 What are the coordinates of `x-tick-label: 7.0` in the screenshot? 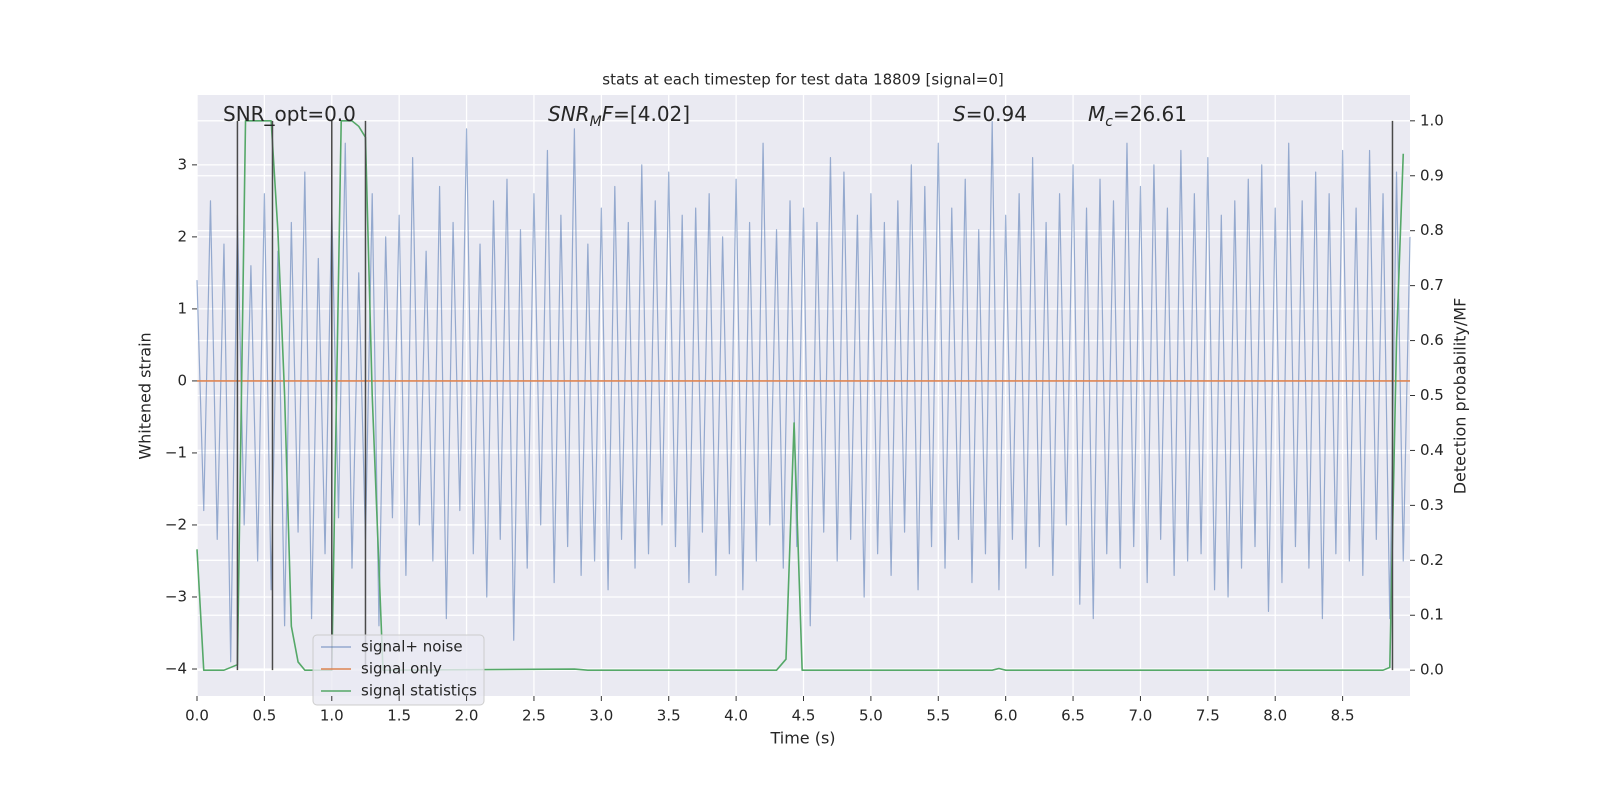 It's located at (1141, 716).